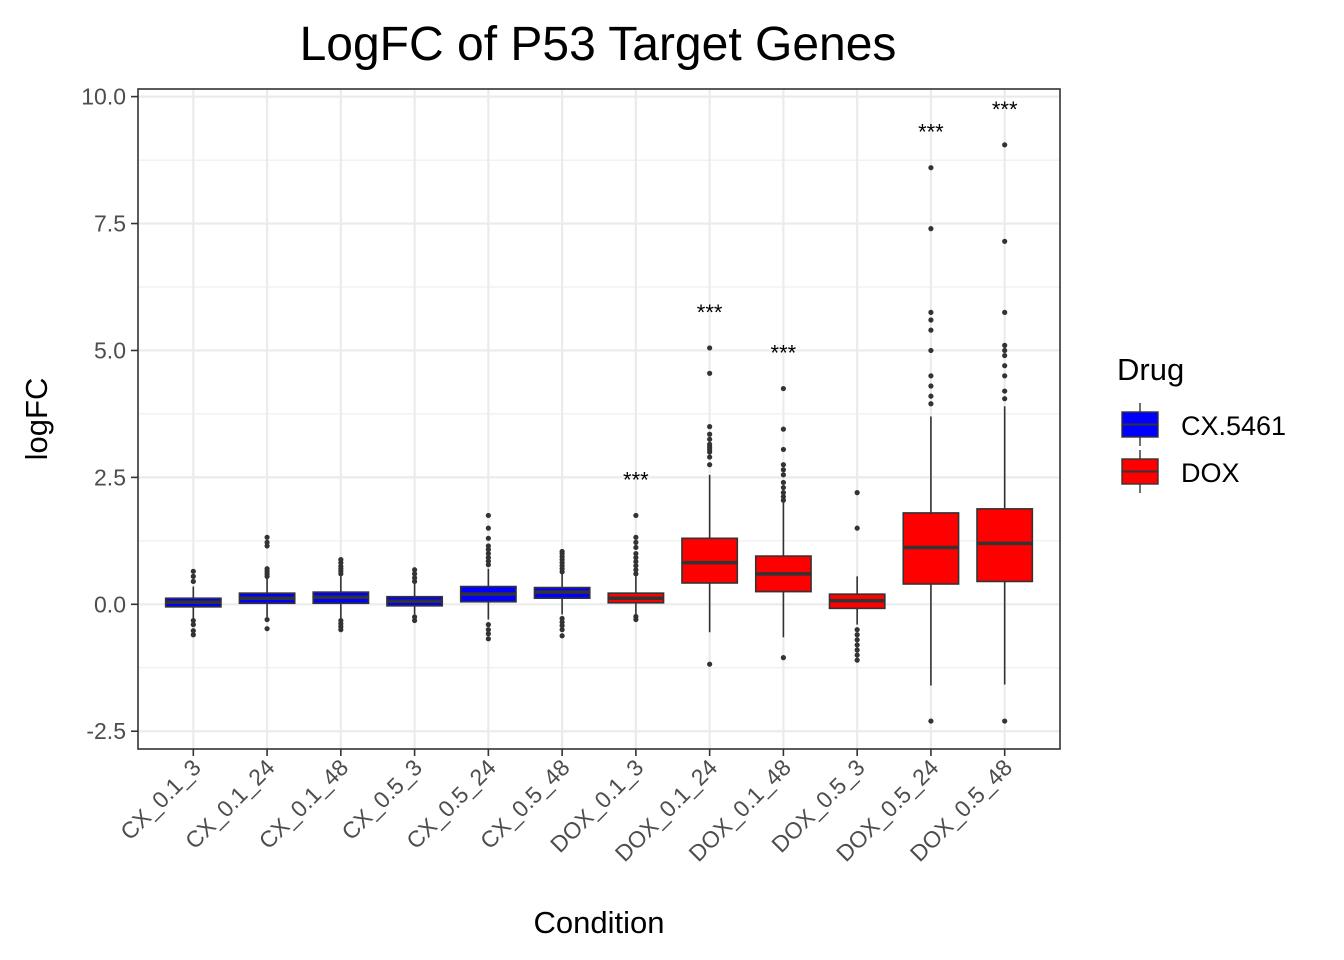 The width and height of the screenshot is (1344, 960). I want to click on x-axis-title: Condition, so click(599, 922).